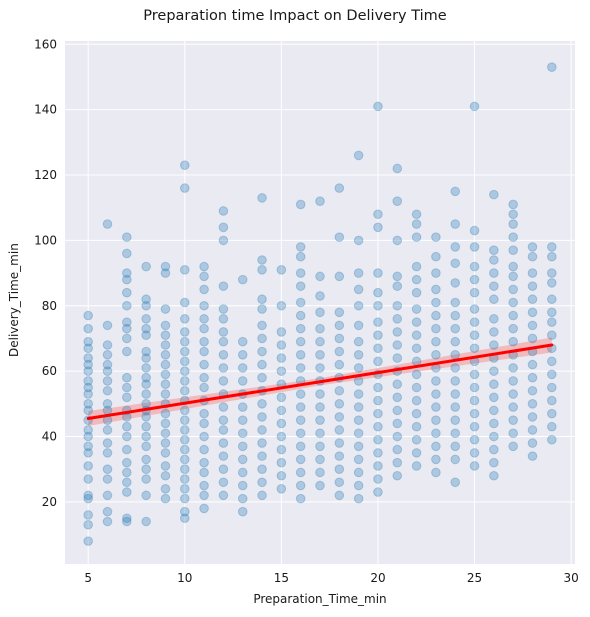  I want to click on x-tick-label: 5, so click(88, 578).